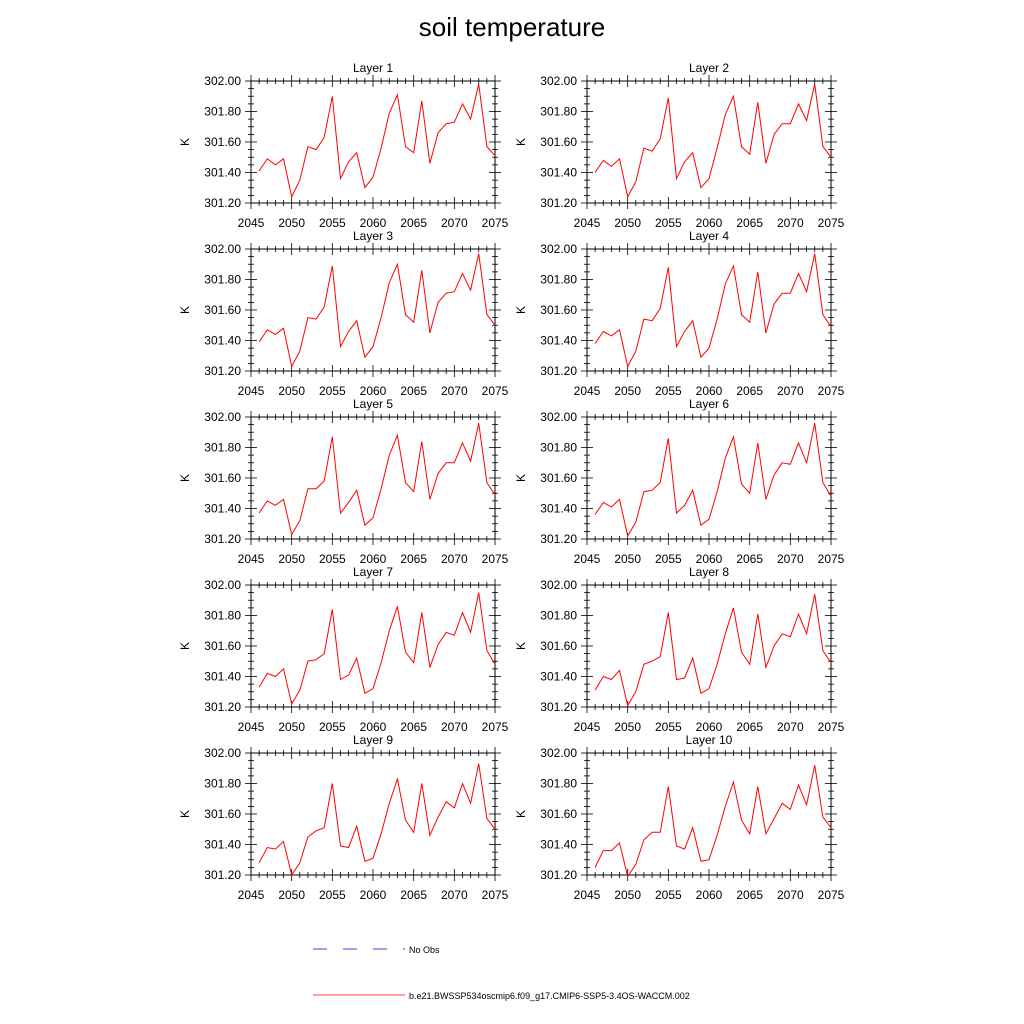 The width and height of the screenshot is (1024, 1024). I want to click on legend-label-no-obs: No Obs, so click(424, 950).